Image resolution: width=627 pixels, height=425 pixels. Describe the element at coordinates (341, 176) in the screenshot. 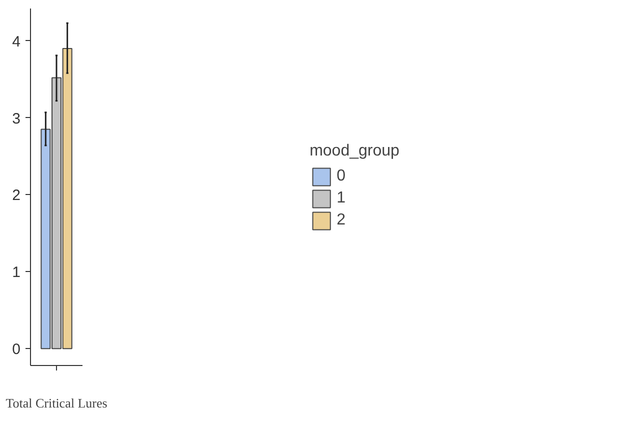

I see `legend-label: 0` at that location.